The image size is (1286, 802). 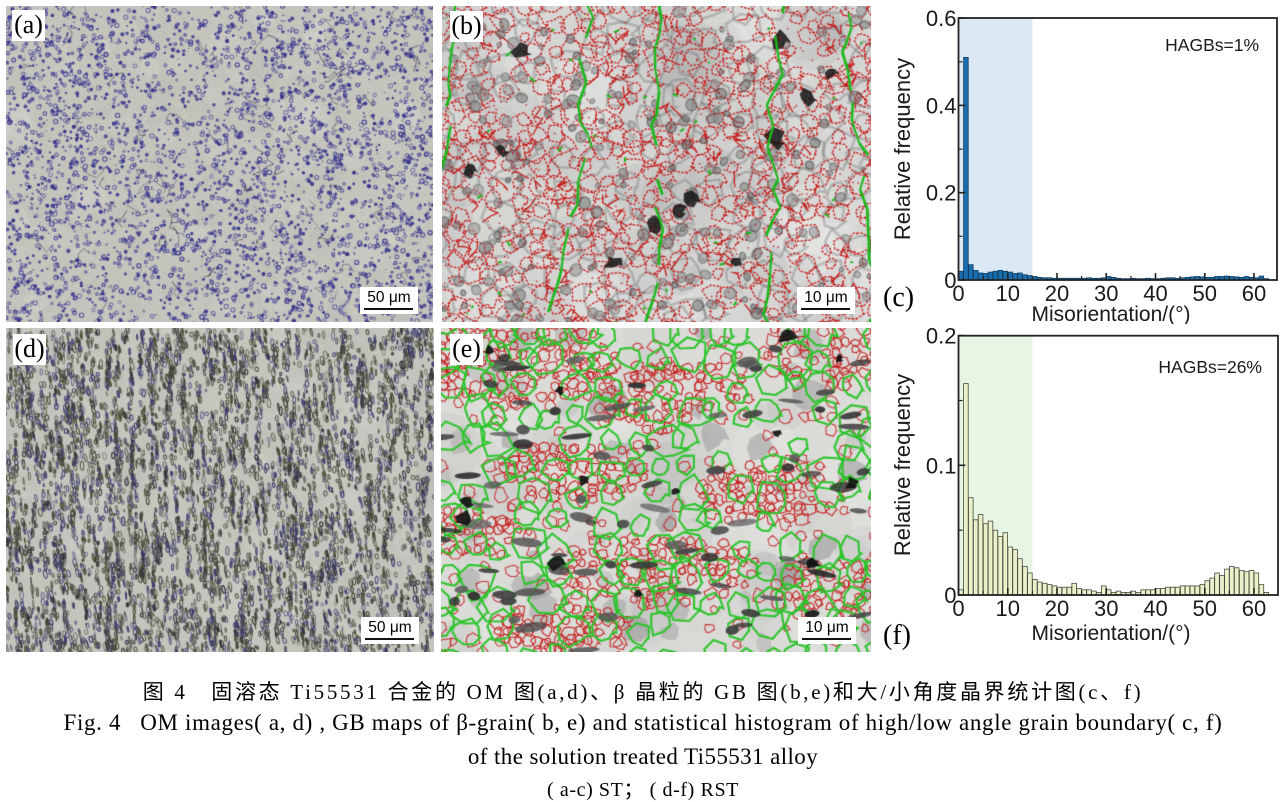 I want to click on svg-text: HAGBs=1%, so click(x=1212, y=45).